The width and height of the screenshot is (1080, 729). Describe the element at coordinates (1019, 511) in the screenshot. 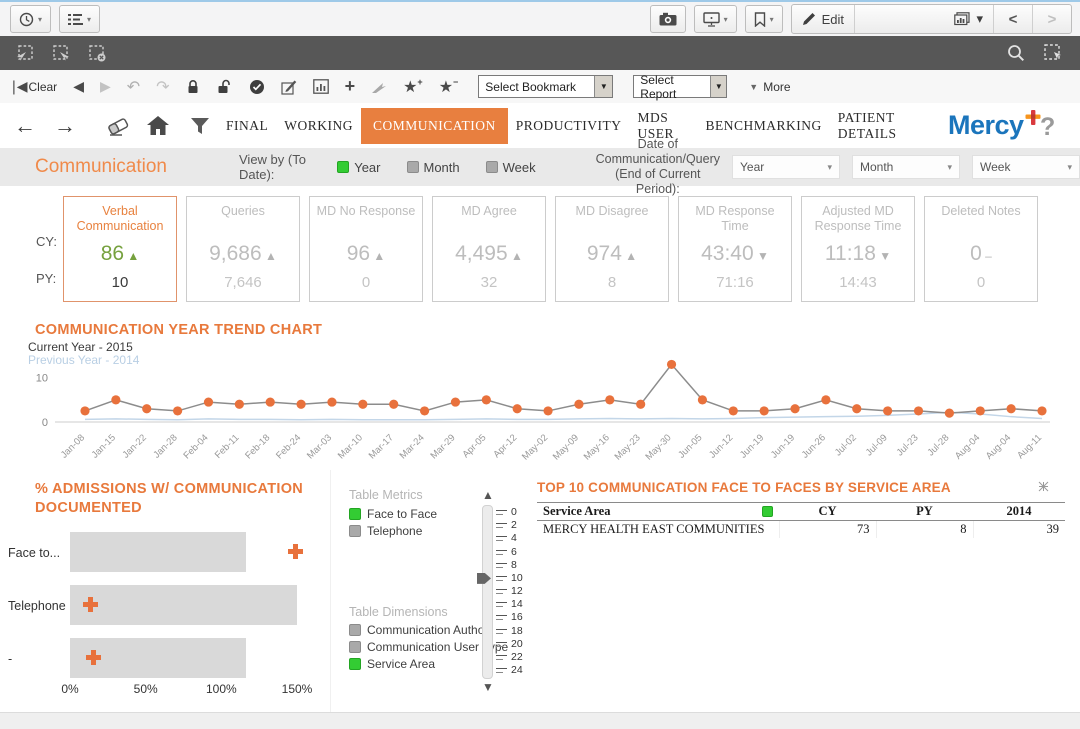

I see `column-header-2014: 2014` at that location.